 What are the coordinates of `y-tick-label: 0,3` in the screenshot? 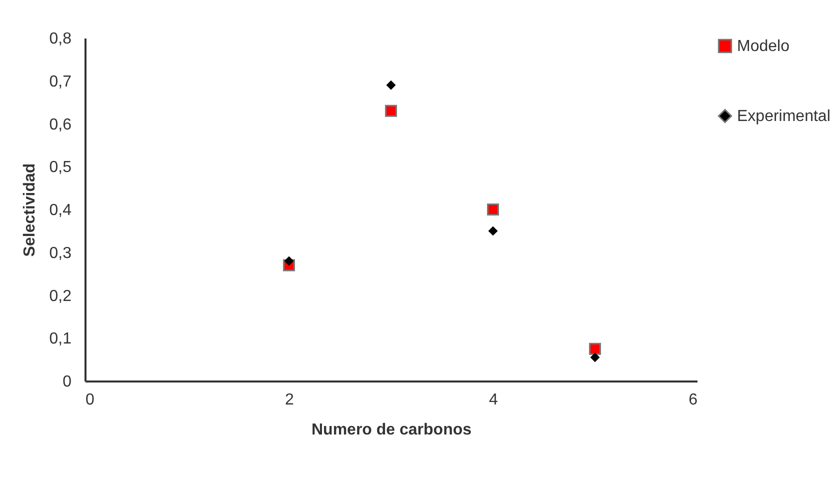 It's located at (60, 253).